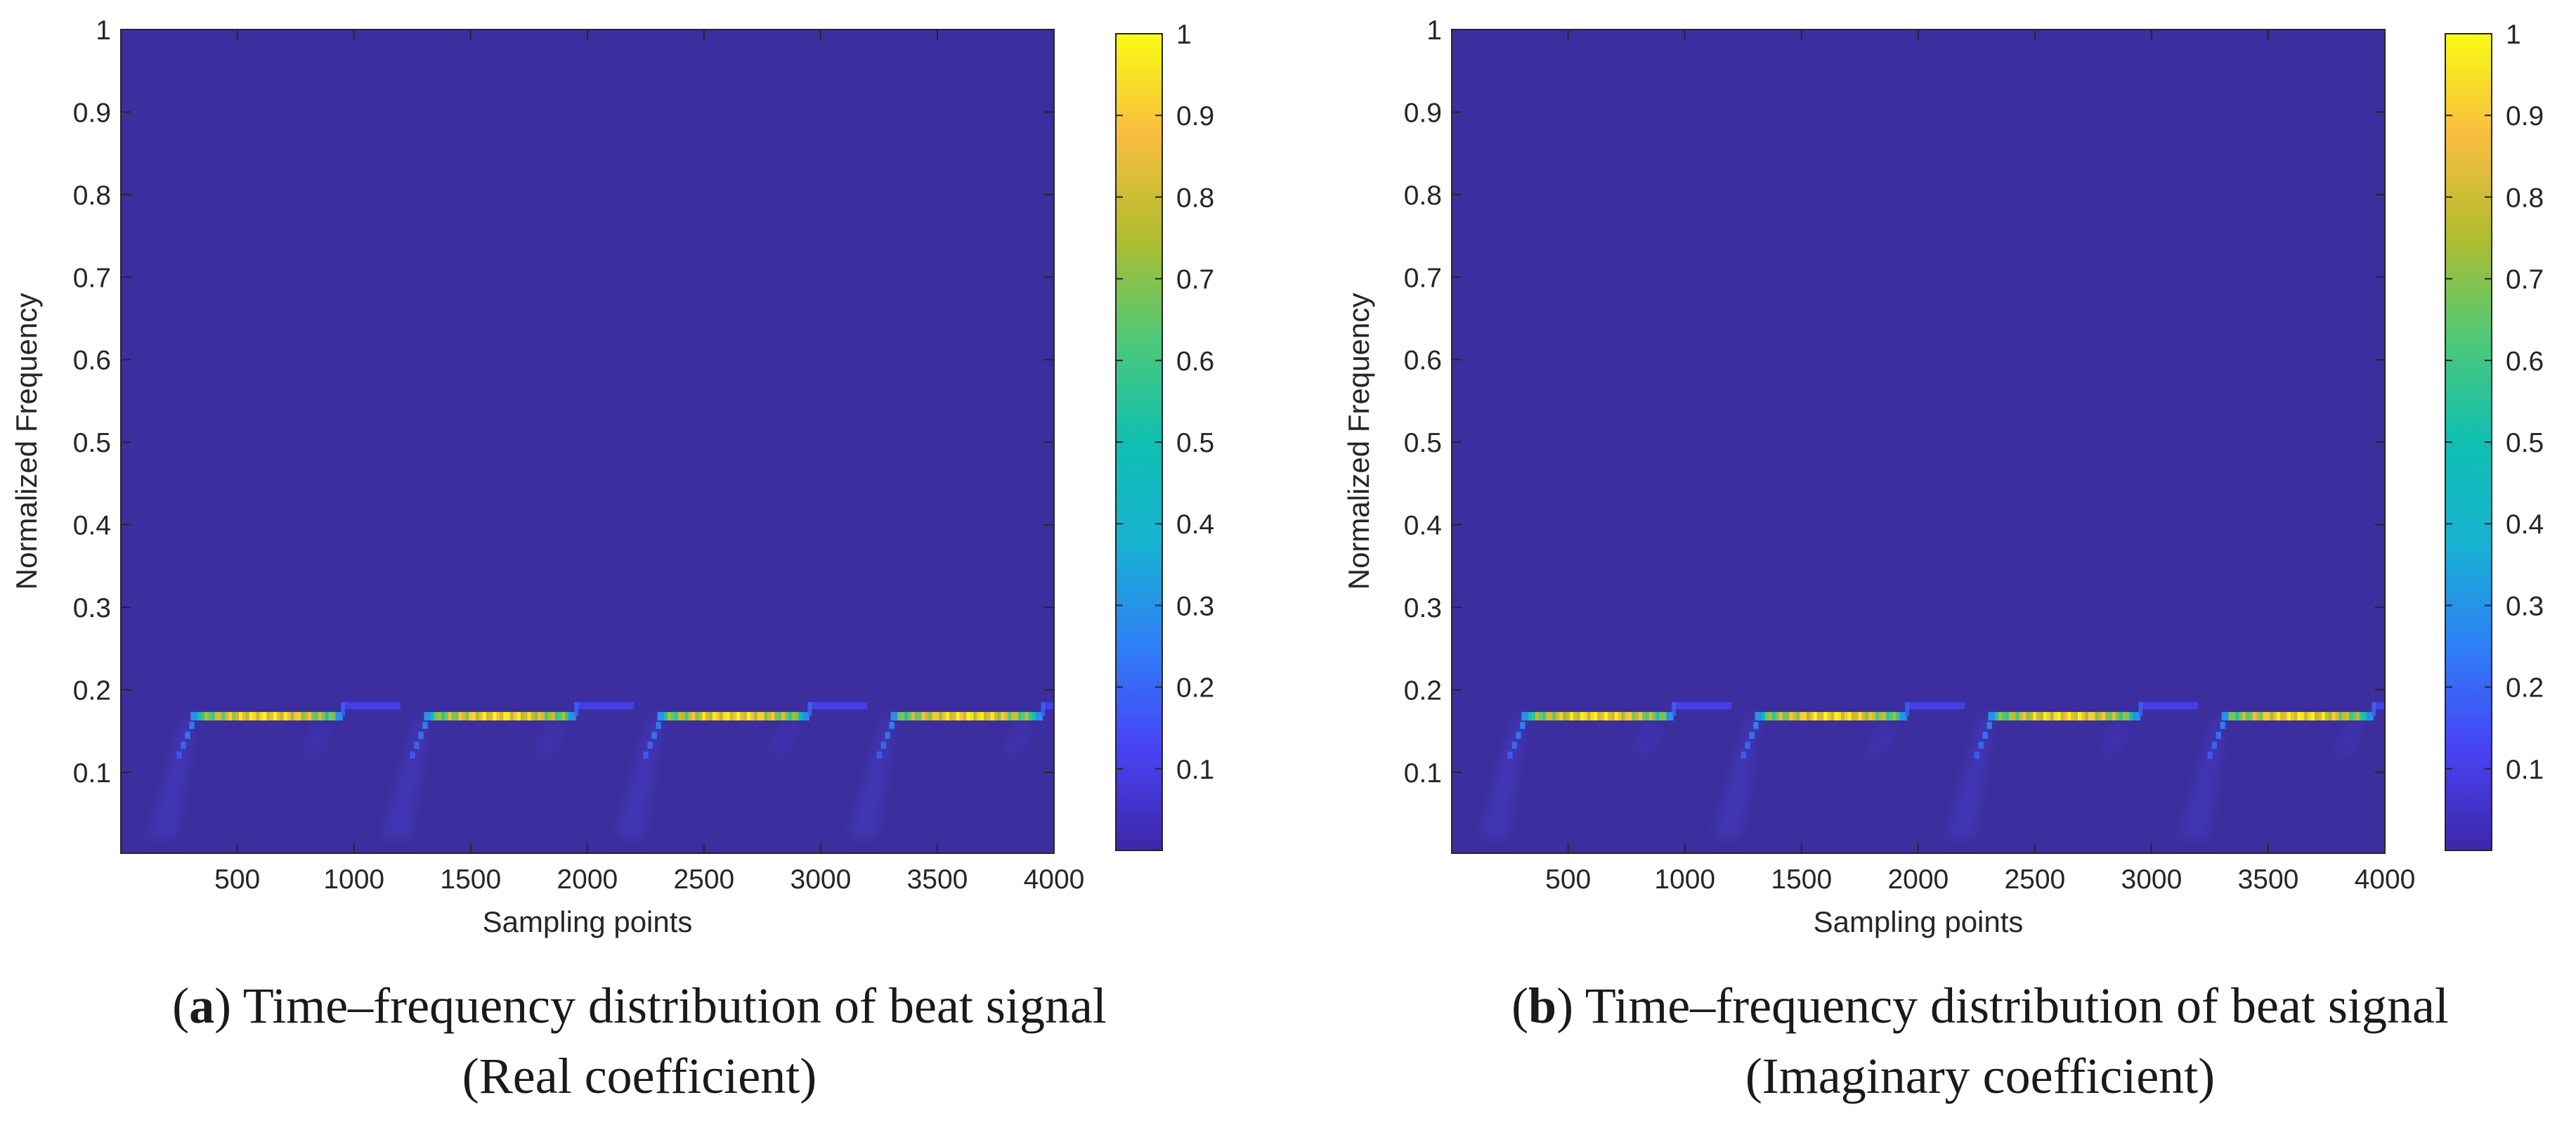 This screenshot has width=2576, height=1121. Describe the element at coordinates (103, 30) in the screenshot. I see `y-tick-label: 1` at that location.